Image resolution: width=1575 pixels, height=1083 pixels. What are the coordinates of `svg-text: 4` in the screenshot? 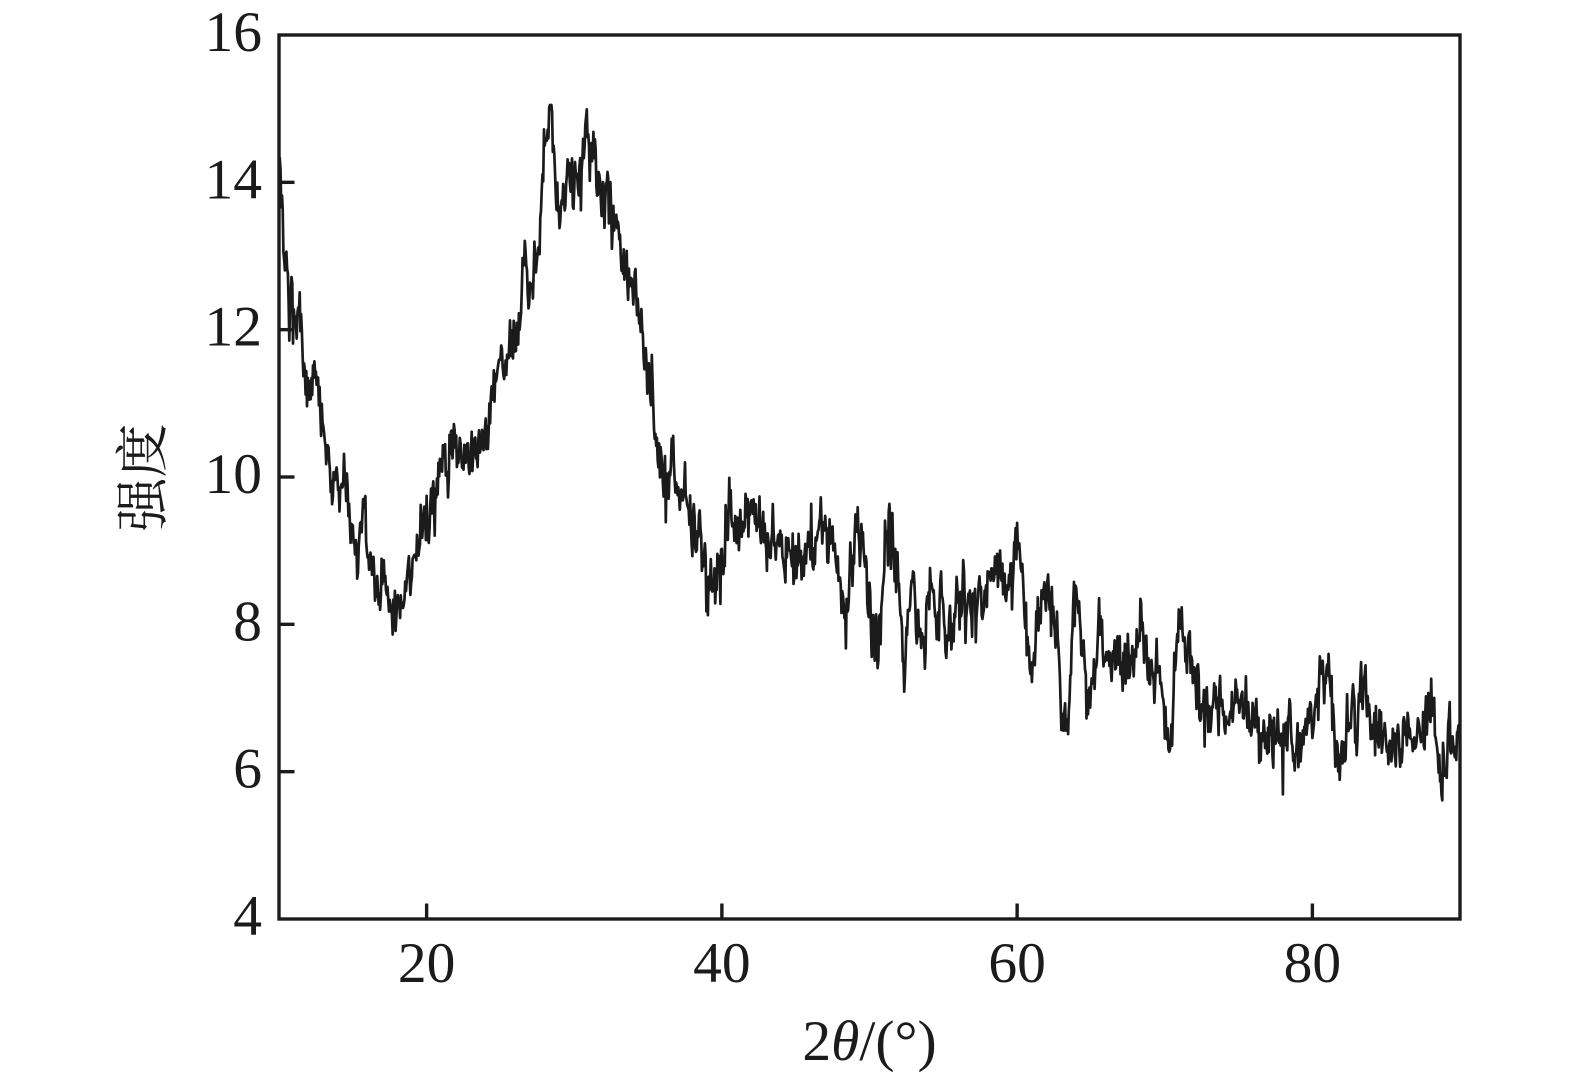 It's located at (247, 916).